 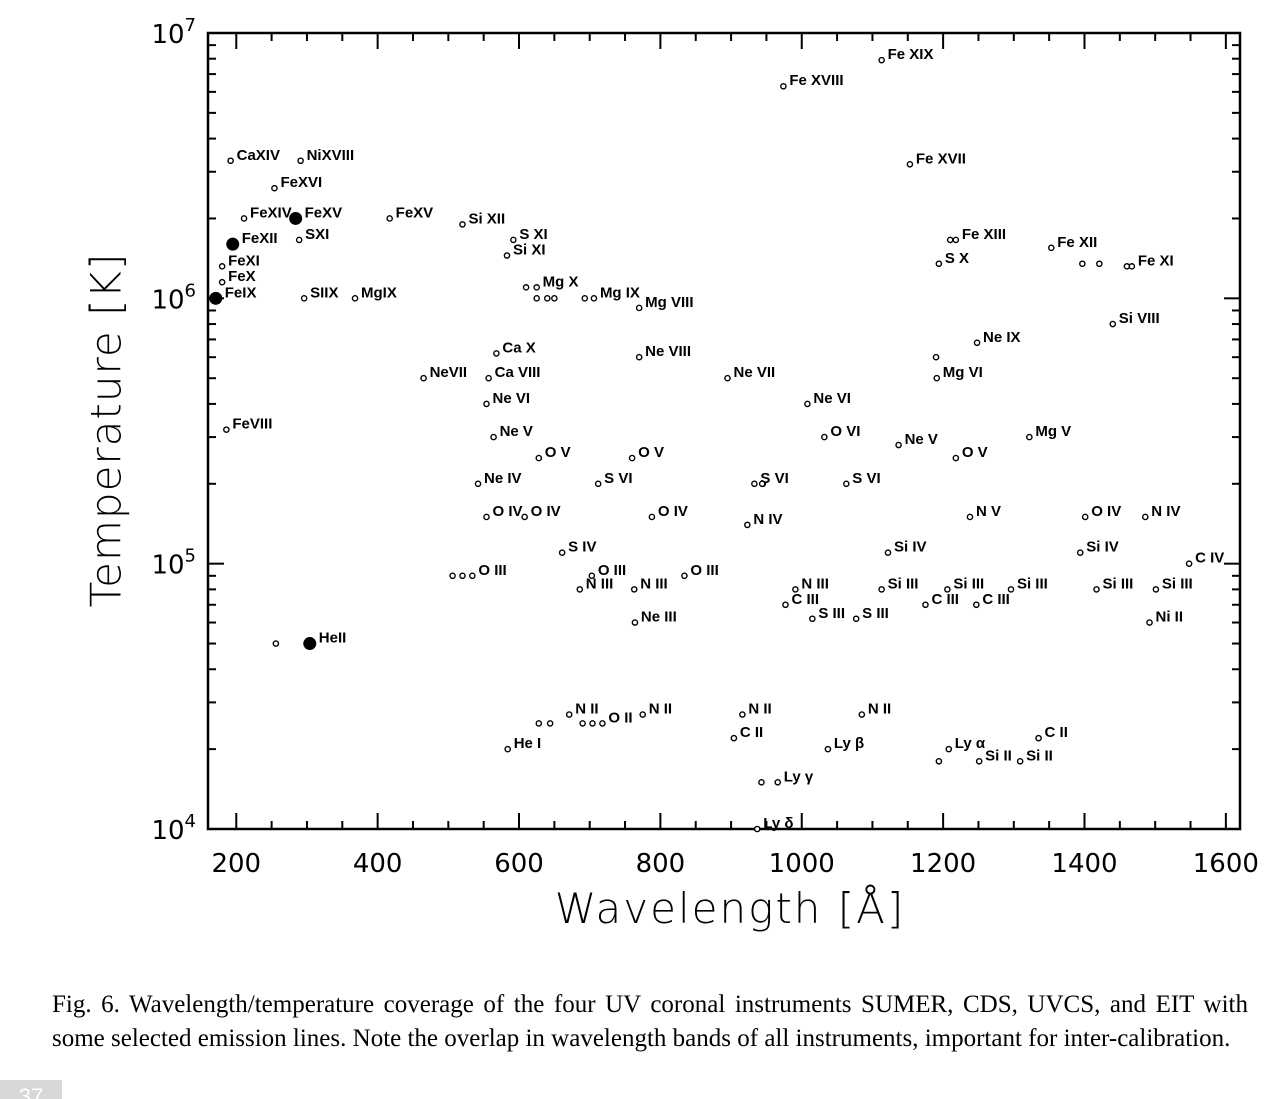 What do you see at coordinates (875, 613) in the screenshot?
I see `data-point-label: S III` at bounding box center [875, 613].